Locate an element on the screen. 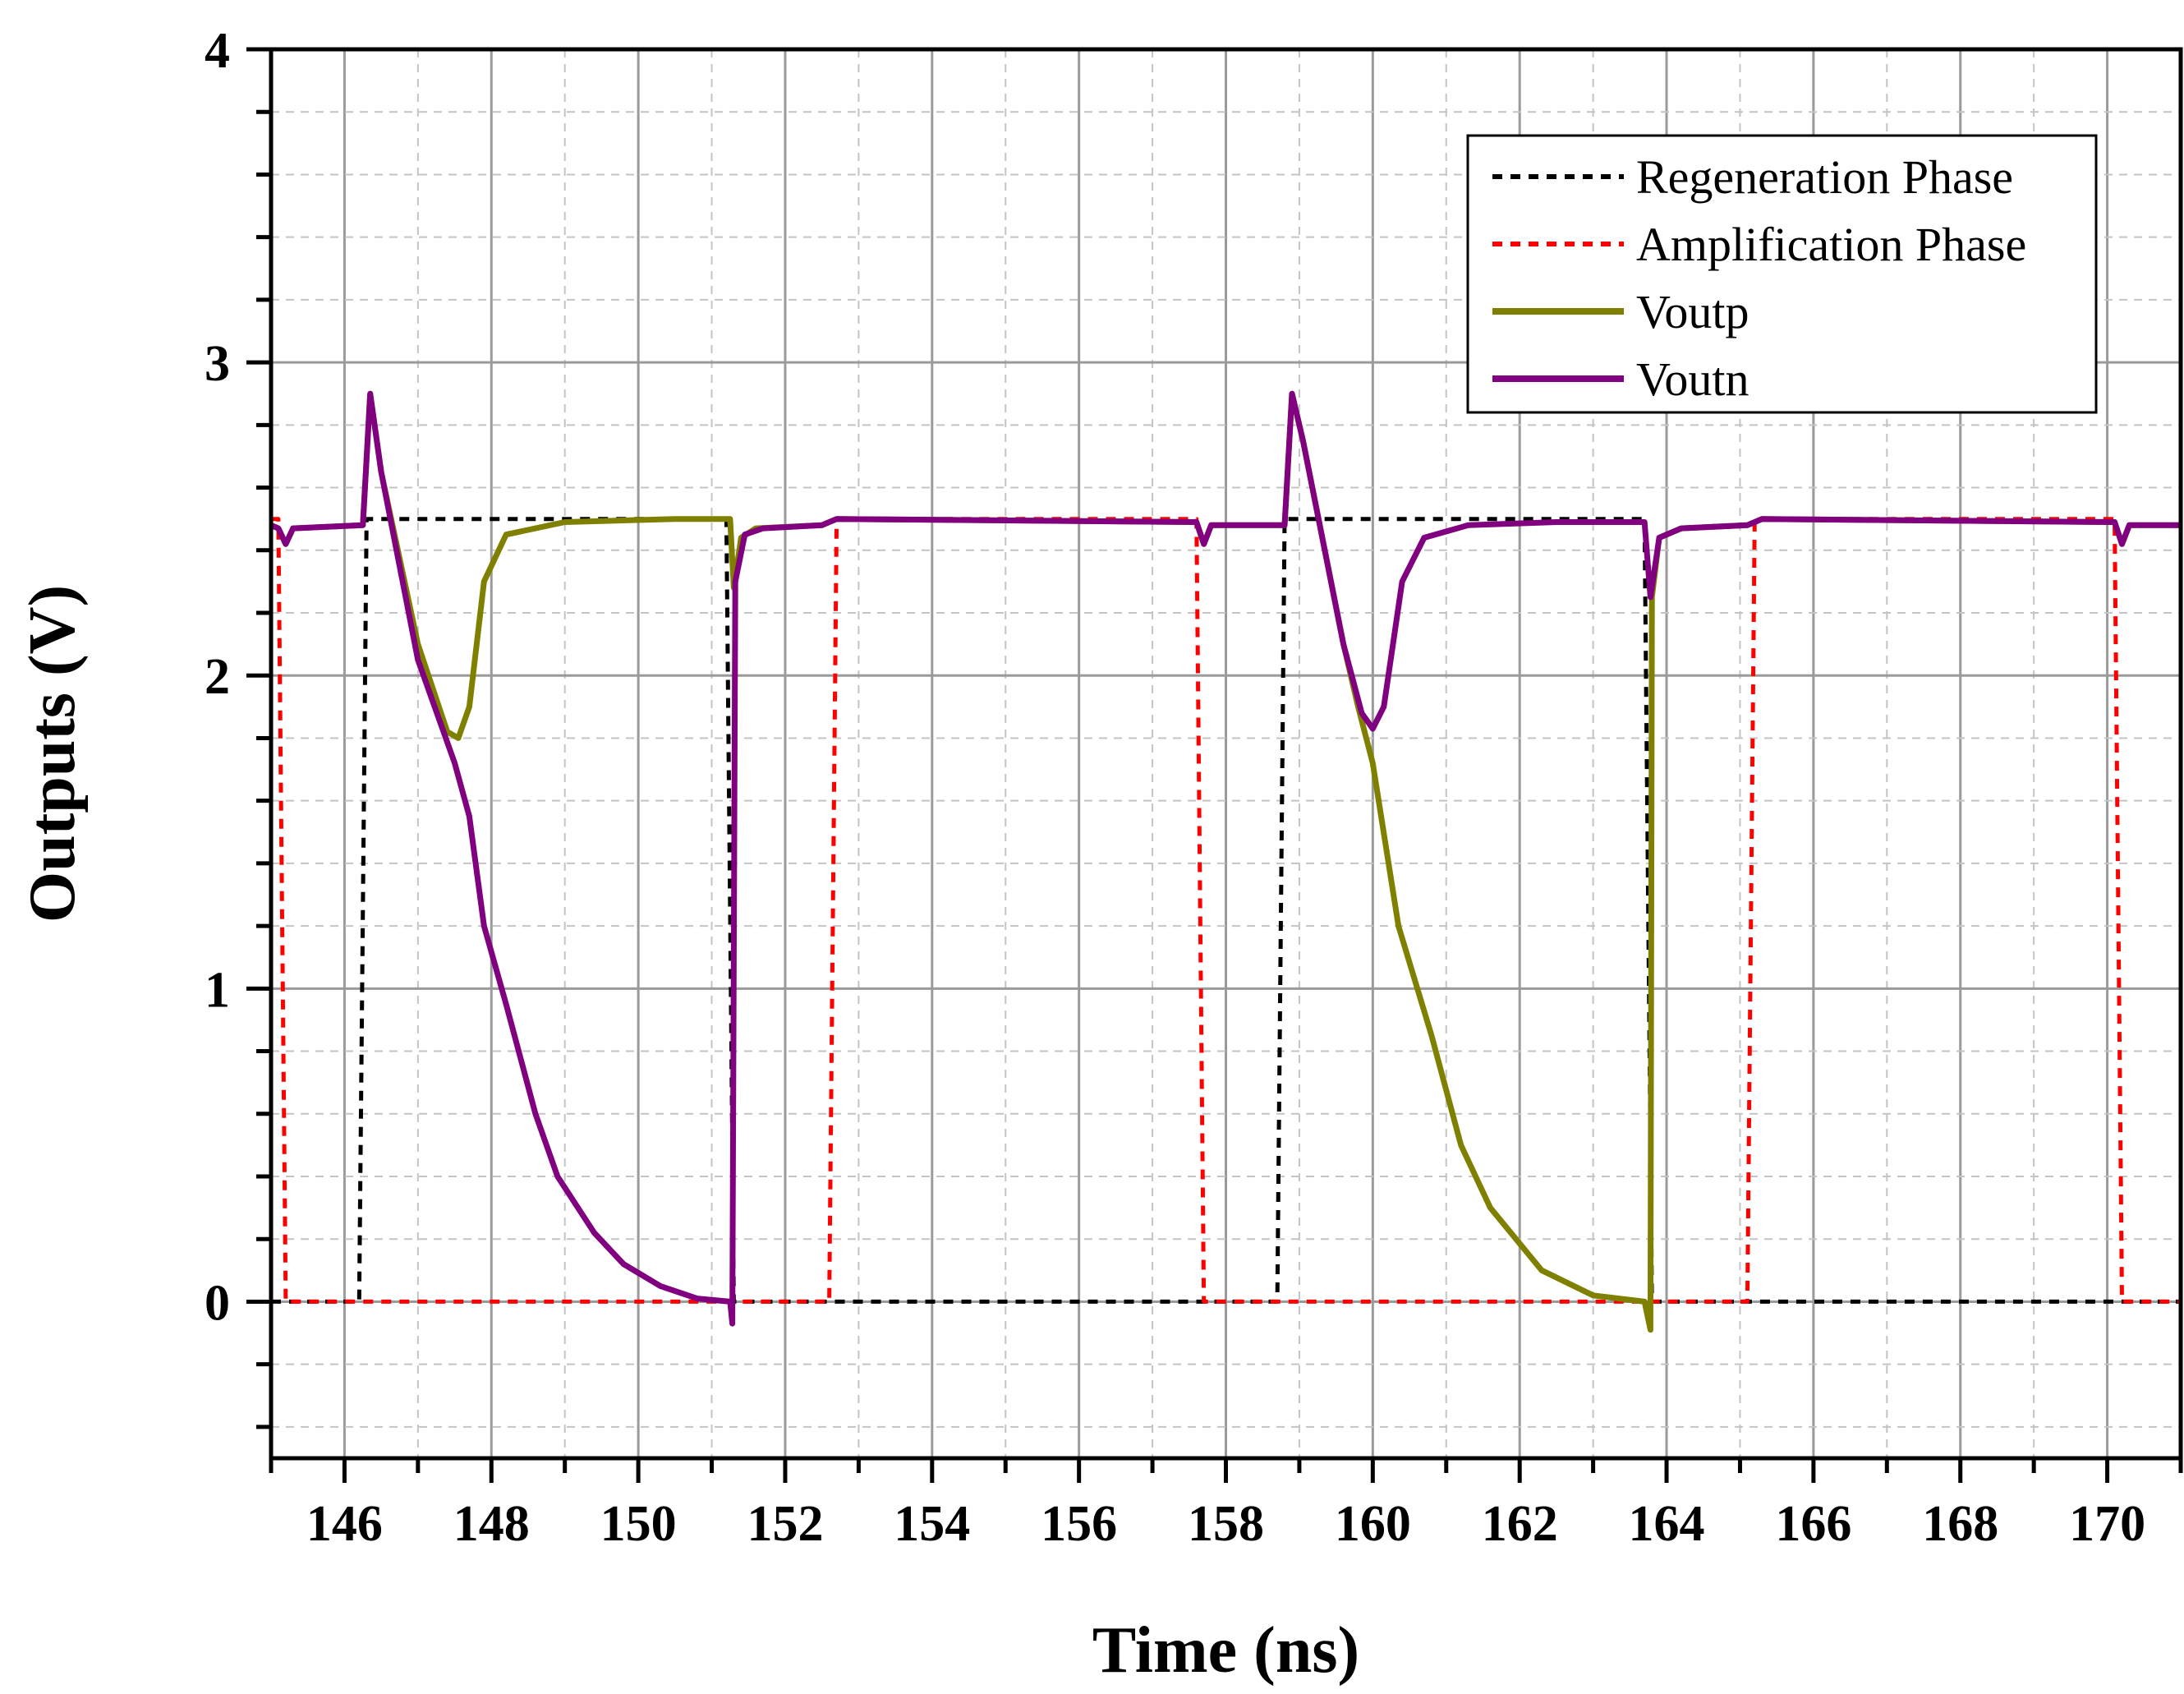 Image resolution: width=2184 pixels, height=1694 pixels. x-tick-label: 170 is located at coordinates (2107, 1524).